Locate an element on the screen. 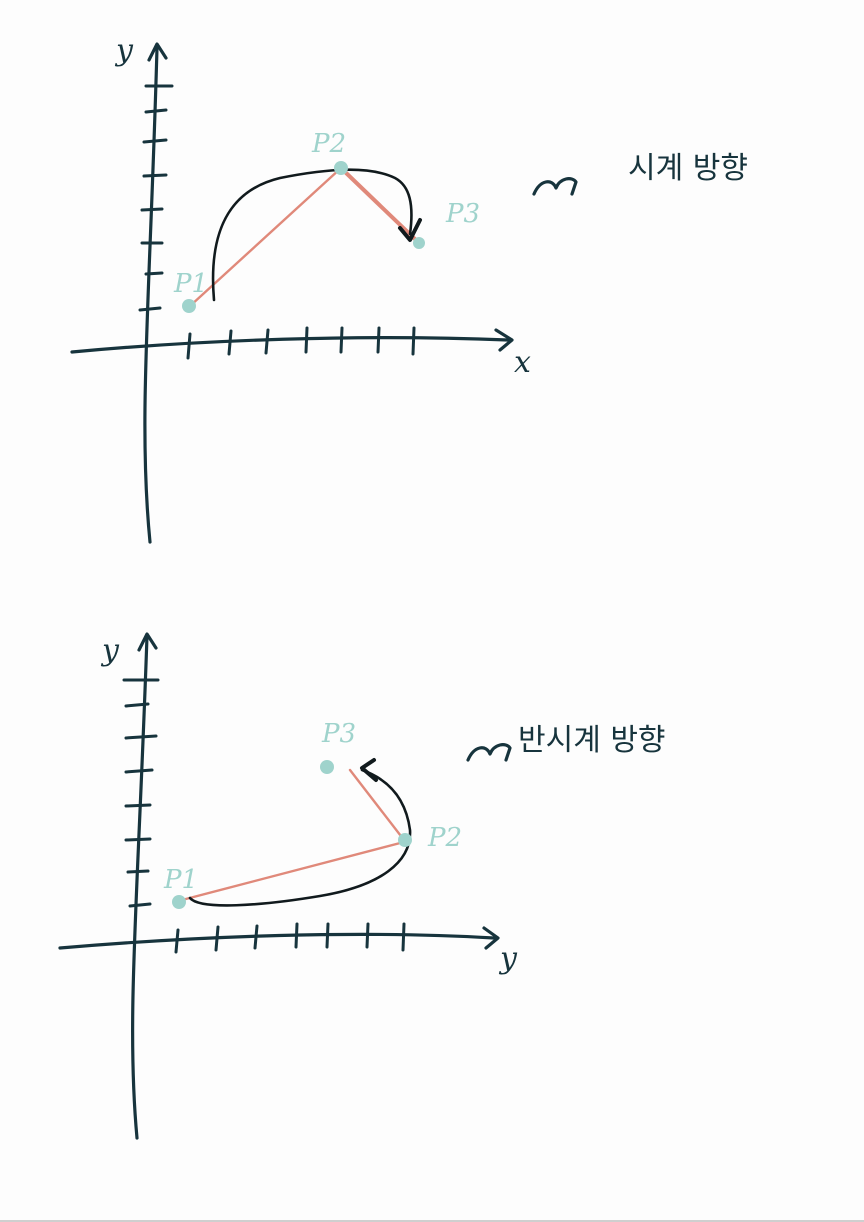 The height and width of the screenshot is (1222, 864). rotation-arc-clockwise is located at coordinates (312, 235).